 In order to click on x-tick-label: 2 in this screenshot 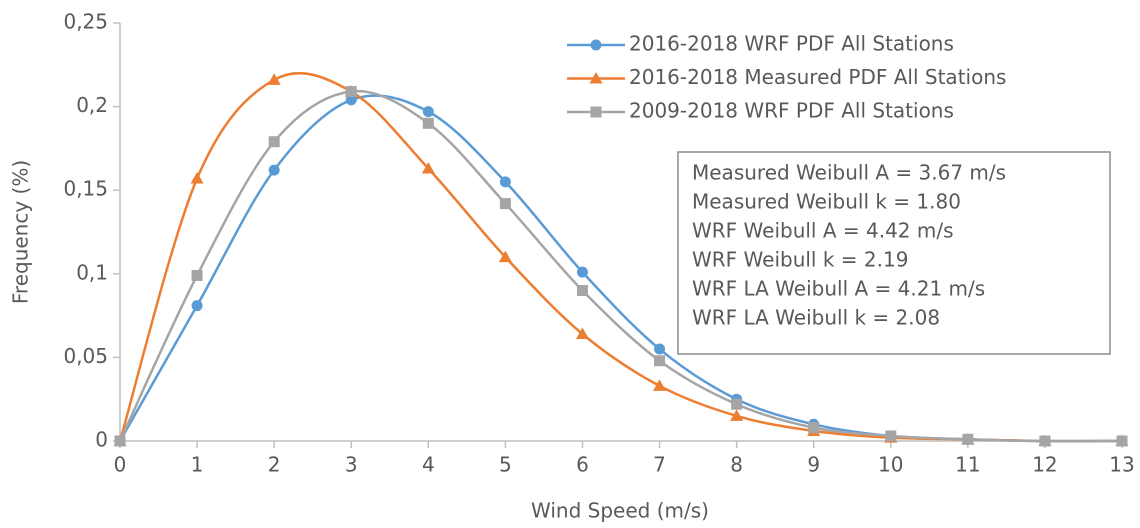, I will do `click(274, 465)`.